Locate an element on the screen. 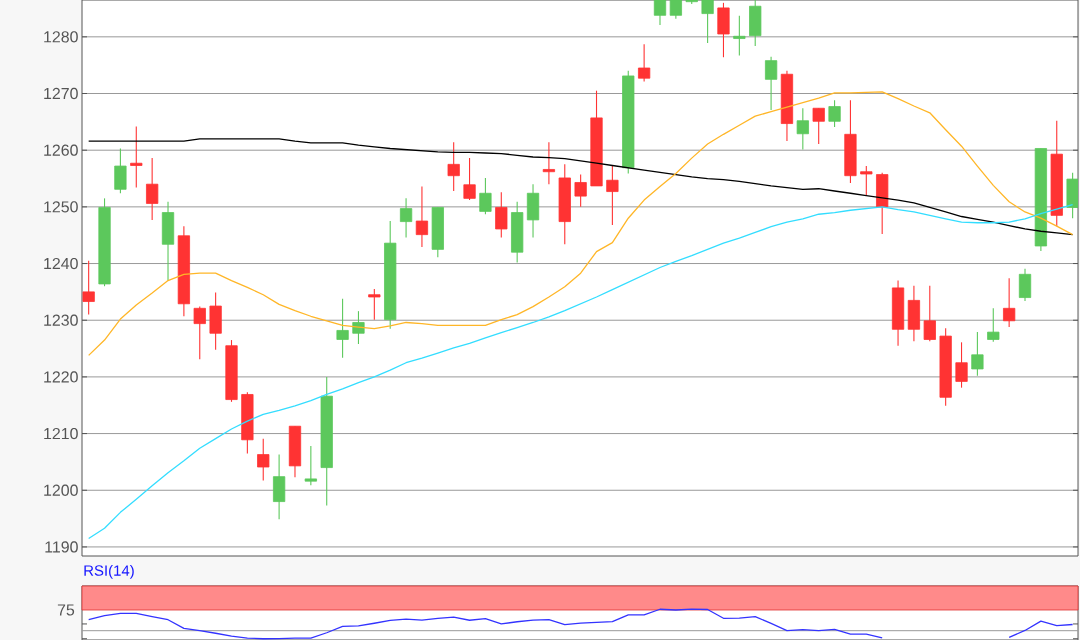  band-label: 75 is located at coordinates (66, 610).